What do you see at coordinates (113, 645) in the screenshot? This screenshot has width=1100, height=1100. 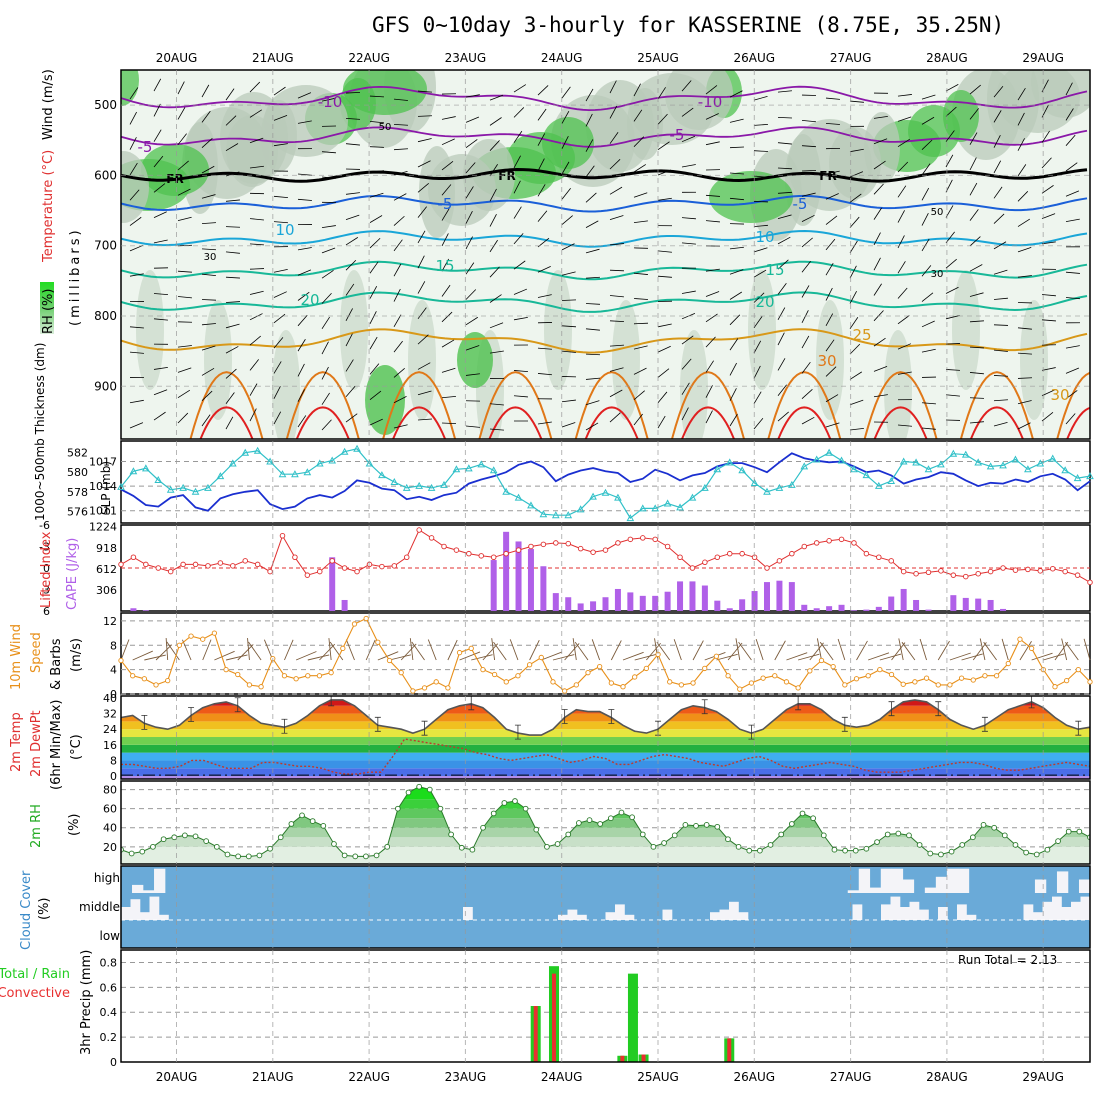 I see `wind-tick: 8` at bounding box center [113, 645].